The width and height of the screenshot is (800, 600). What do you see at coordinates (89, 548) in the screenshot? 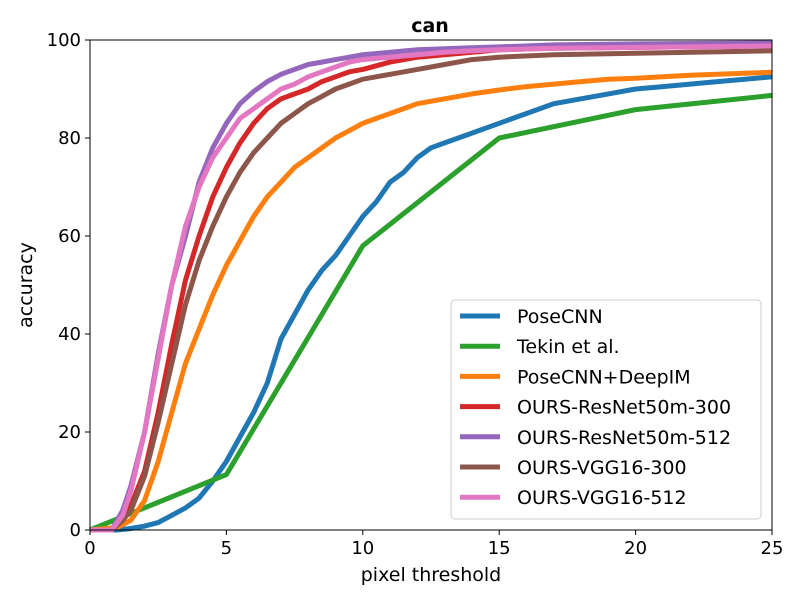
I see `x-tick-label: 0` at bounding box center [89, 548].